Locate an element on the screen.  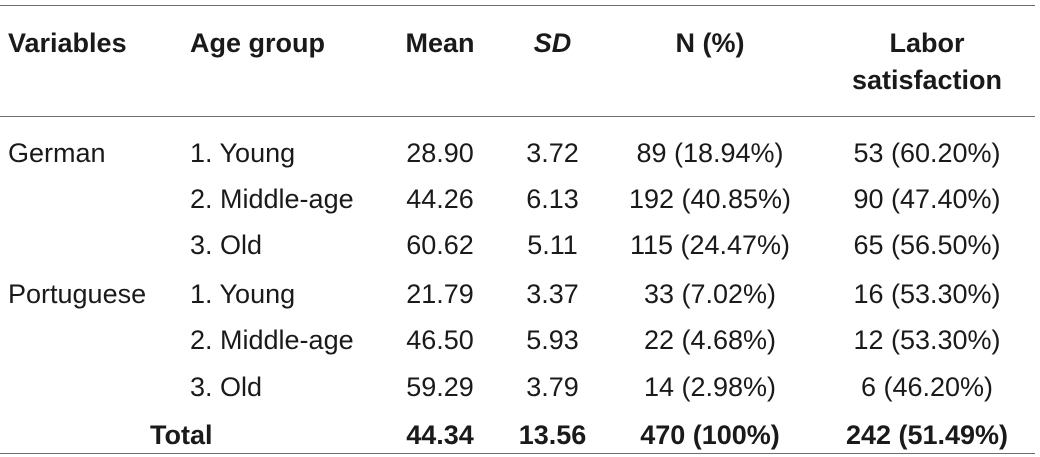
row-labor: 65 (56.50%) is located at coordinates (927, 245).